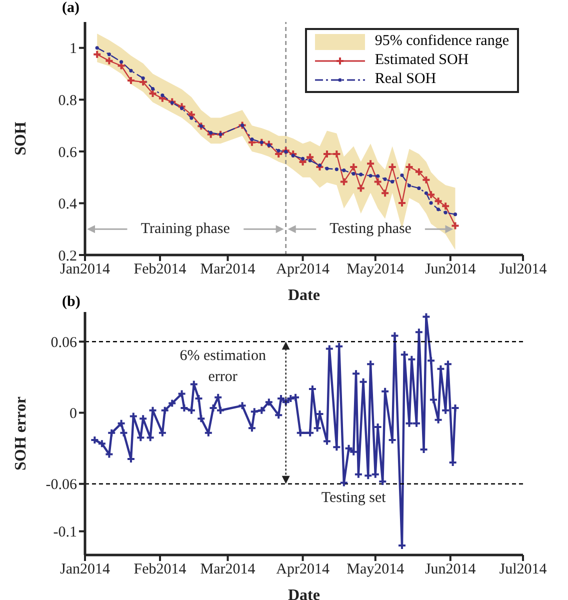 The image size is (568, 600). Describe the element at coordinates (441, 41) in the screenshot. I see `annotation: 95% confidence range` at that location.